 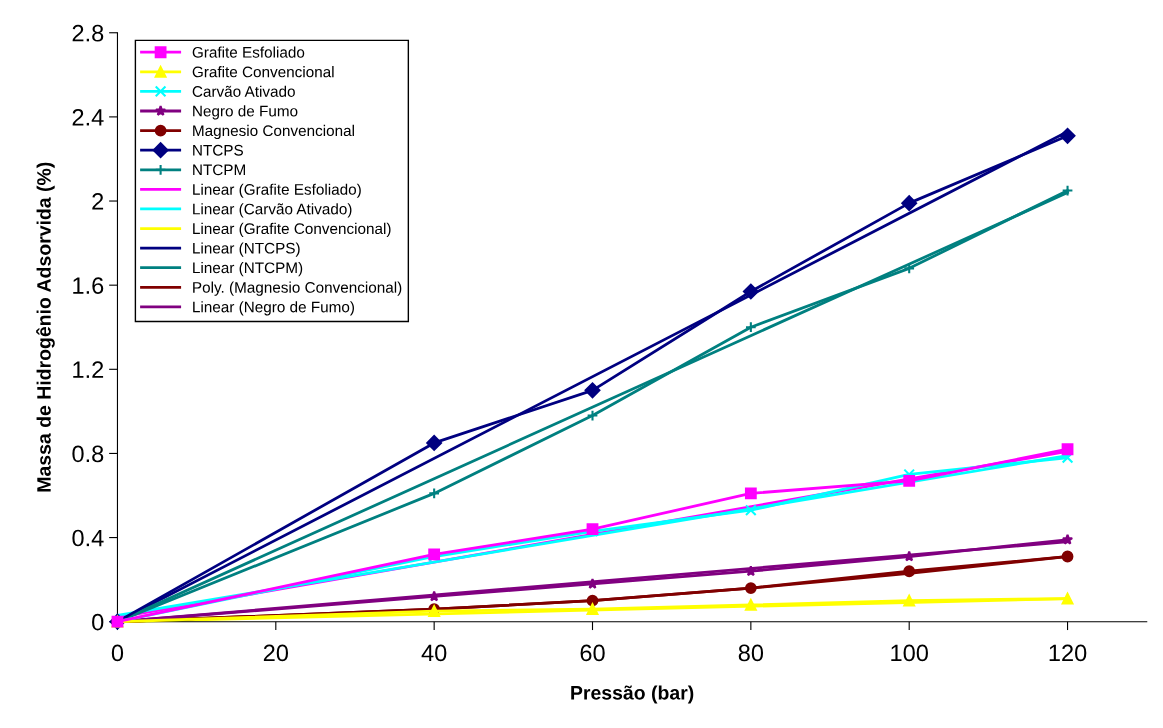 What do you see at coordinates (88, 454) in the screenshot?
I see `y-tick-label: 0.8` at bounding box center [88, 454].